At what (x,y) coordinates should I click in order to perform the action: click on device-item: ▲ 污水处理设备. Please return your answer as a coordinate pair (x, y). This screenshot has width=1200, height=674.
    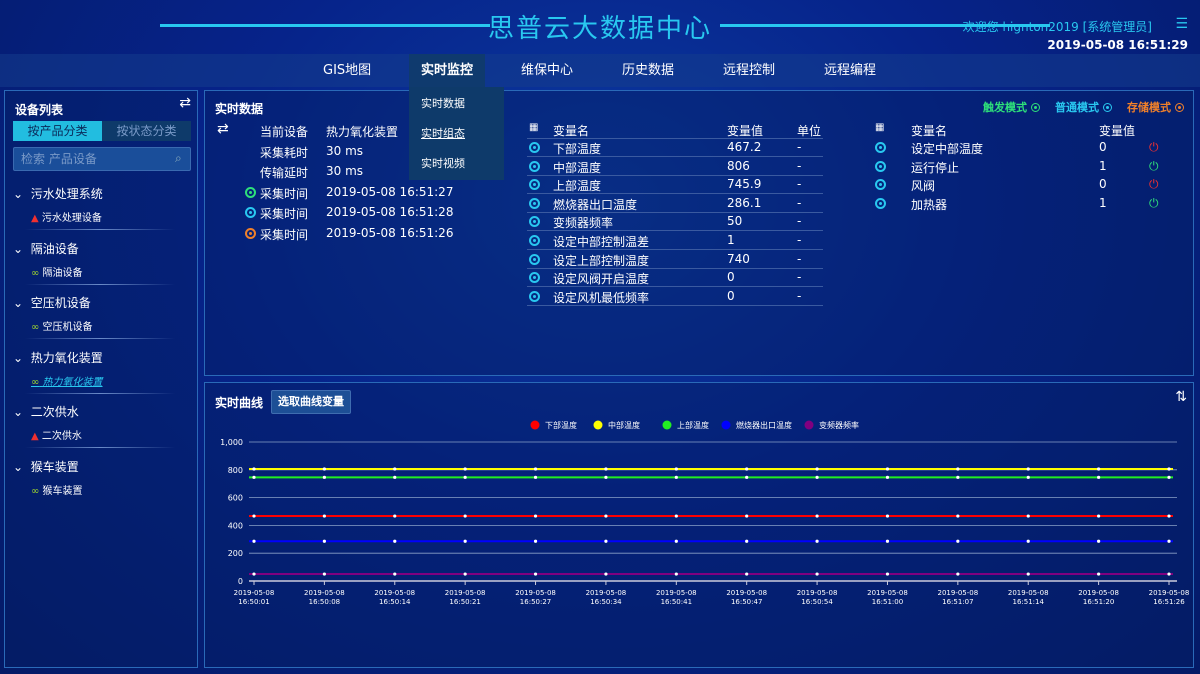
    Looking at the image, I should click on (66, 216).